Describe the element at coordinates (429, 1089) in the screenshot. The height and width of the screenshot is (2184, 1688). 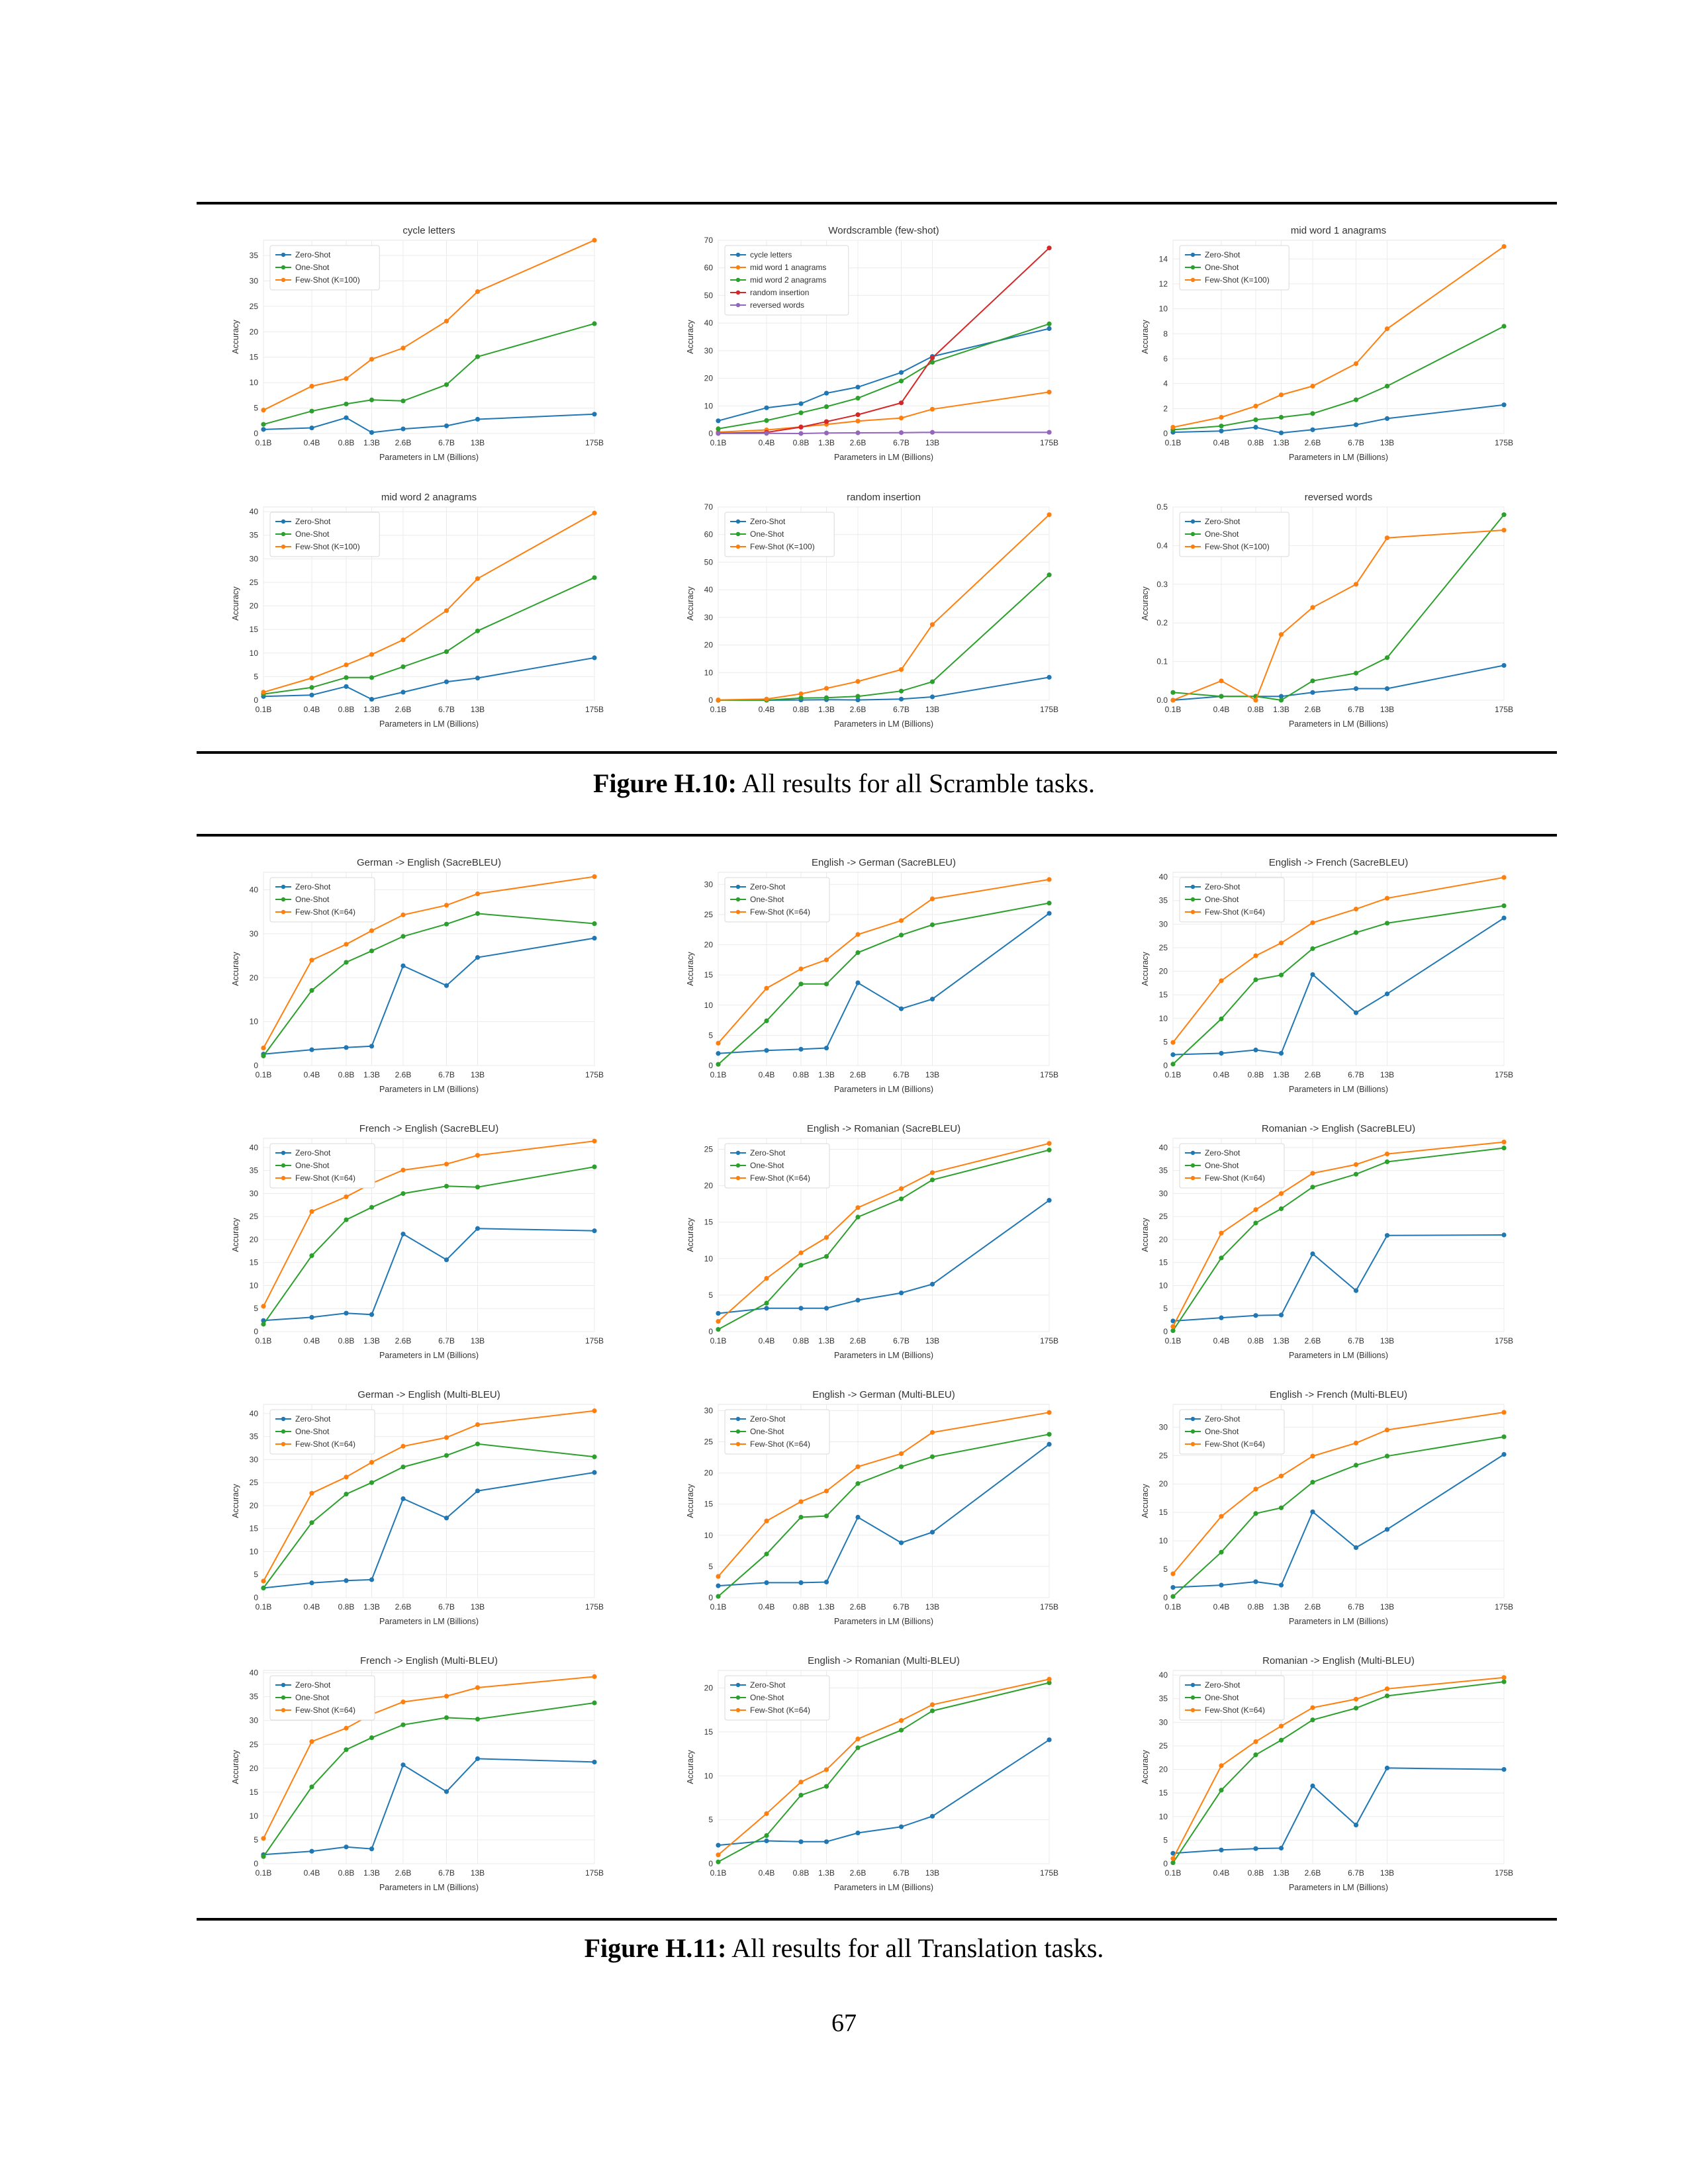
I see `x-axis-label: Parameters in LM (Billions)` at that location.